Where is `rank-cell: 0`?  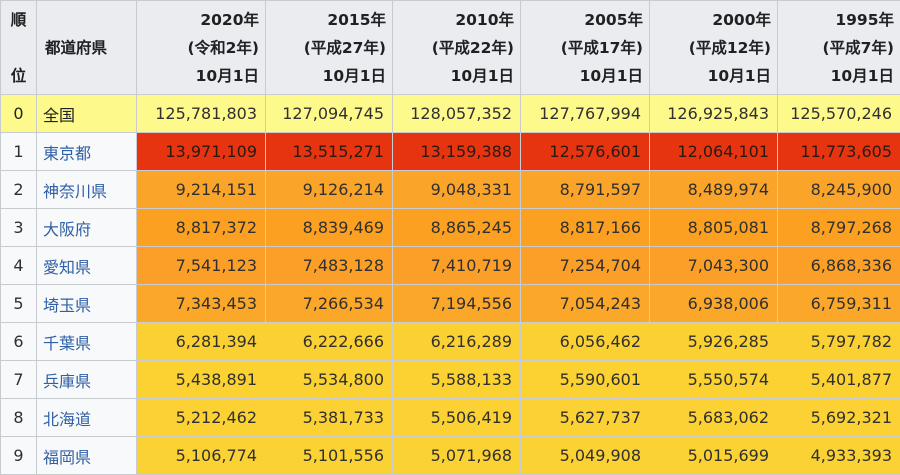 rank-cell: 0 is located at coordinates (19, 114).